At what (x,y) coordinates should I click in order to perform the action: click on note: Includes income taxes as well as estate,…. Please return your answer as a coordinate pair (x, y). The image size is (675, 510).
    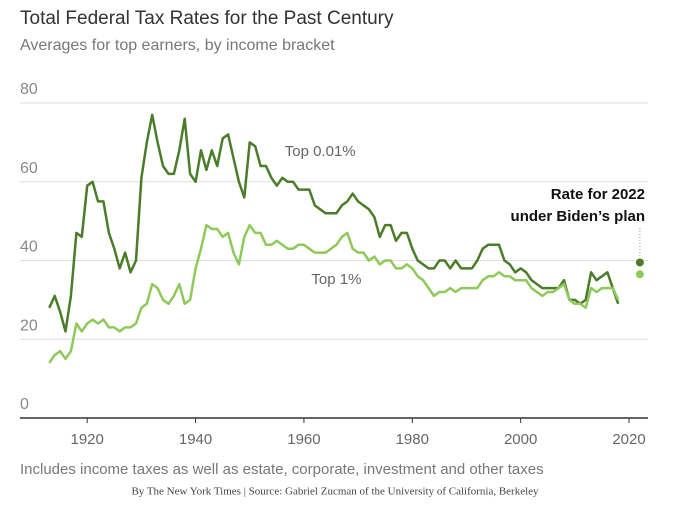
    Looking at the image, I should click on (282, 469).